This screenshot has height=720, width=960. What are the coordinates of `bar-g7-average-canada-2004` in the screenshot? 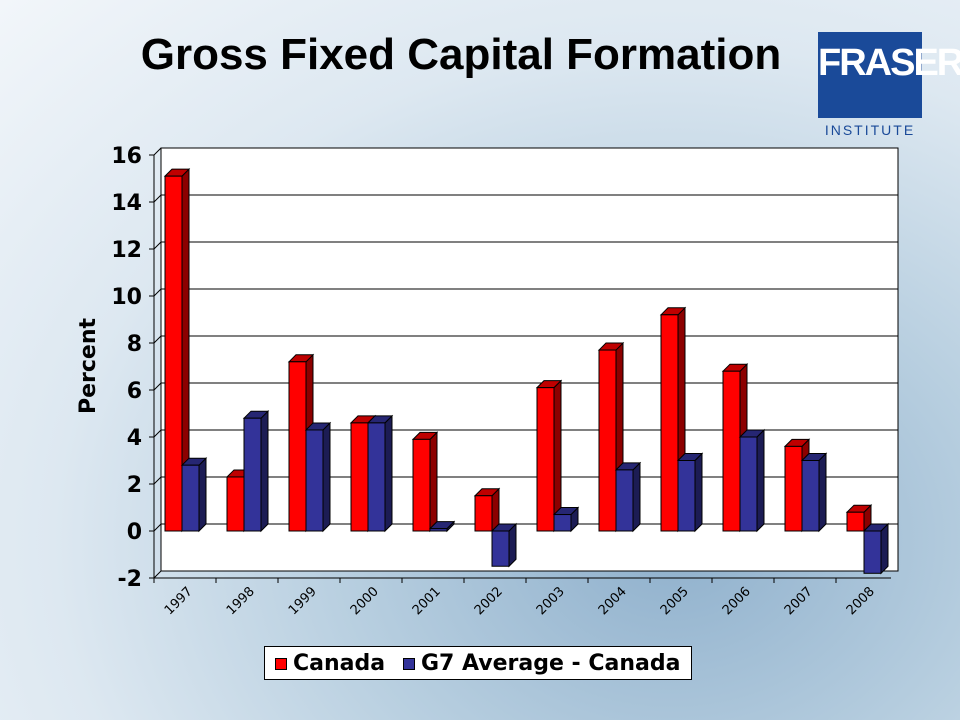 It's located at (624, 500).